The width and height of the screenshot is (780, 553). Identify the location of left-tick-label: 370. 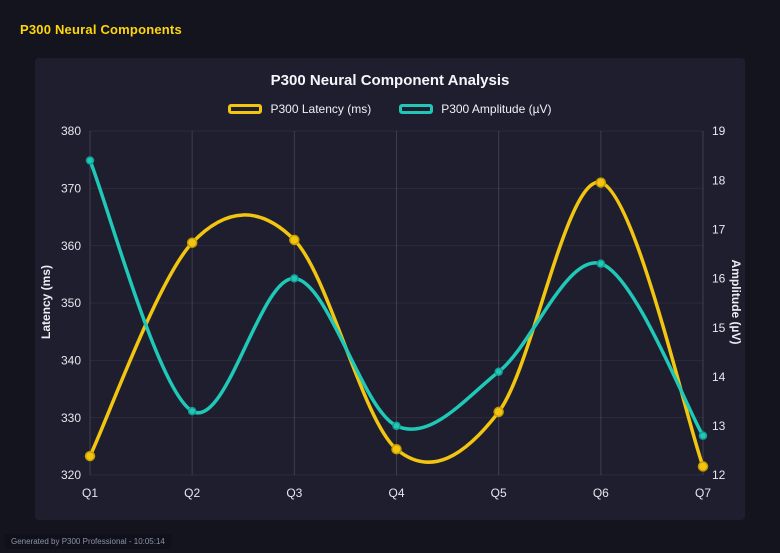
(71, 189).